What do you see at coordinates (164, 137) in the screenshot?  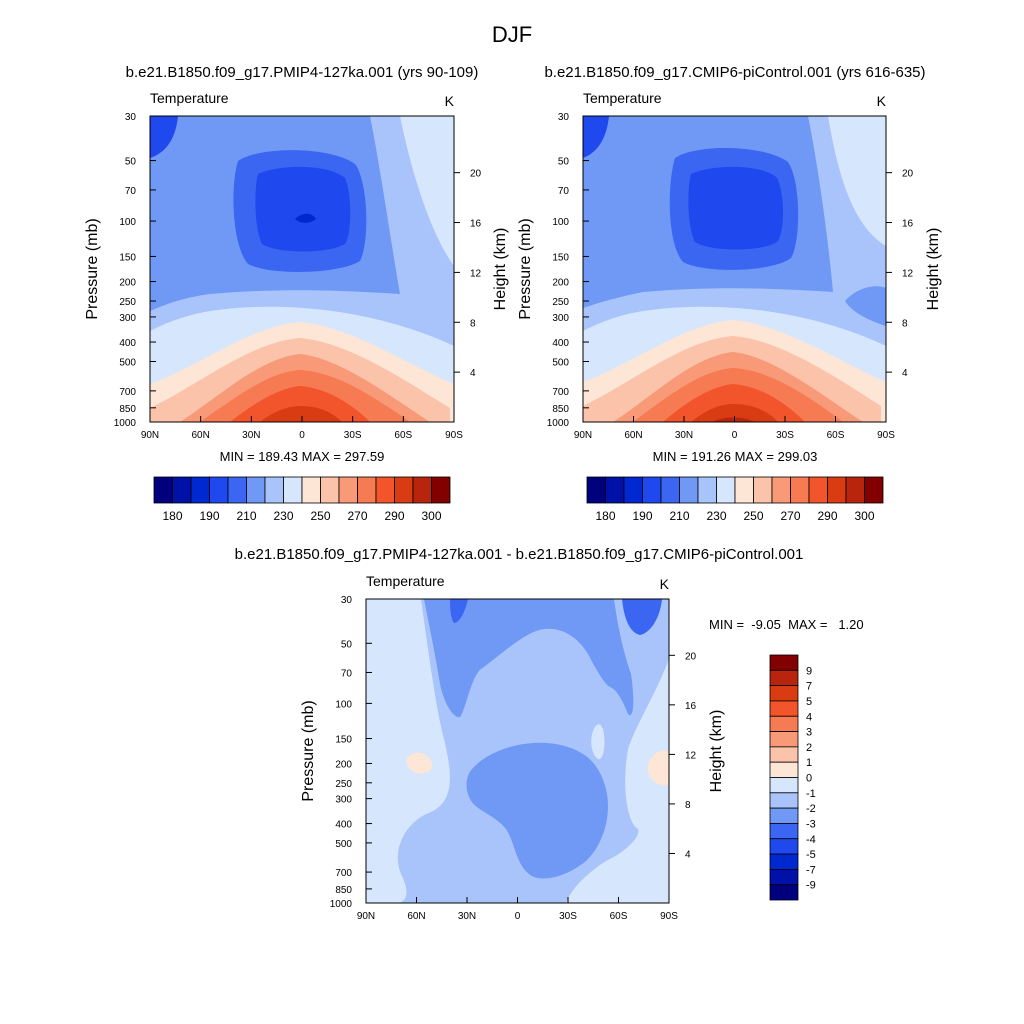 I see `panel-a-band-cold-corner` at bounding box center [164, 137].